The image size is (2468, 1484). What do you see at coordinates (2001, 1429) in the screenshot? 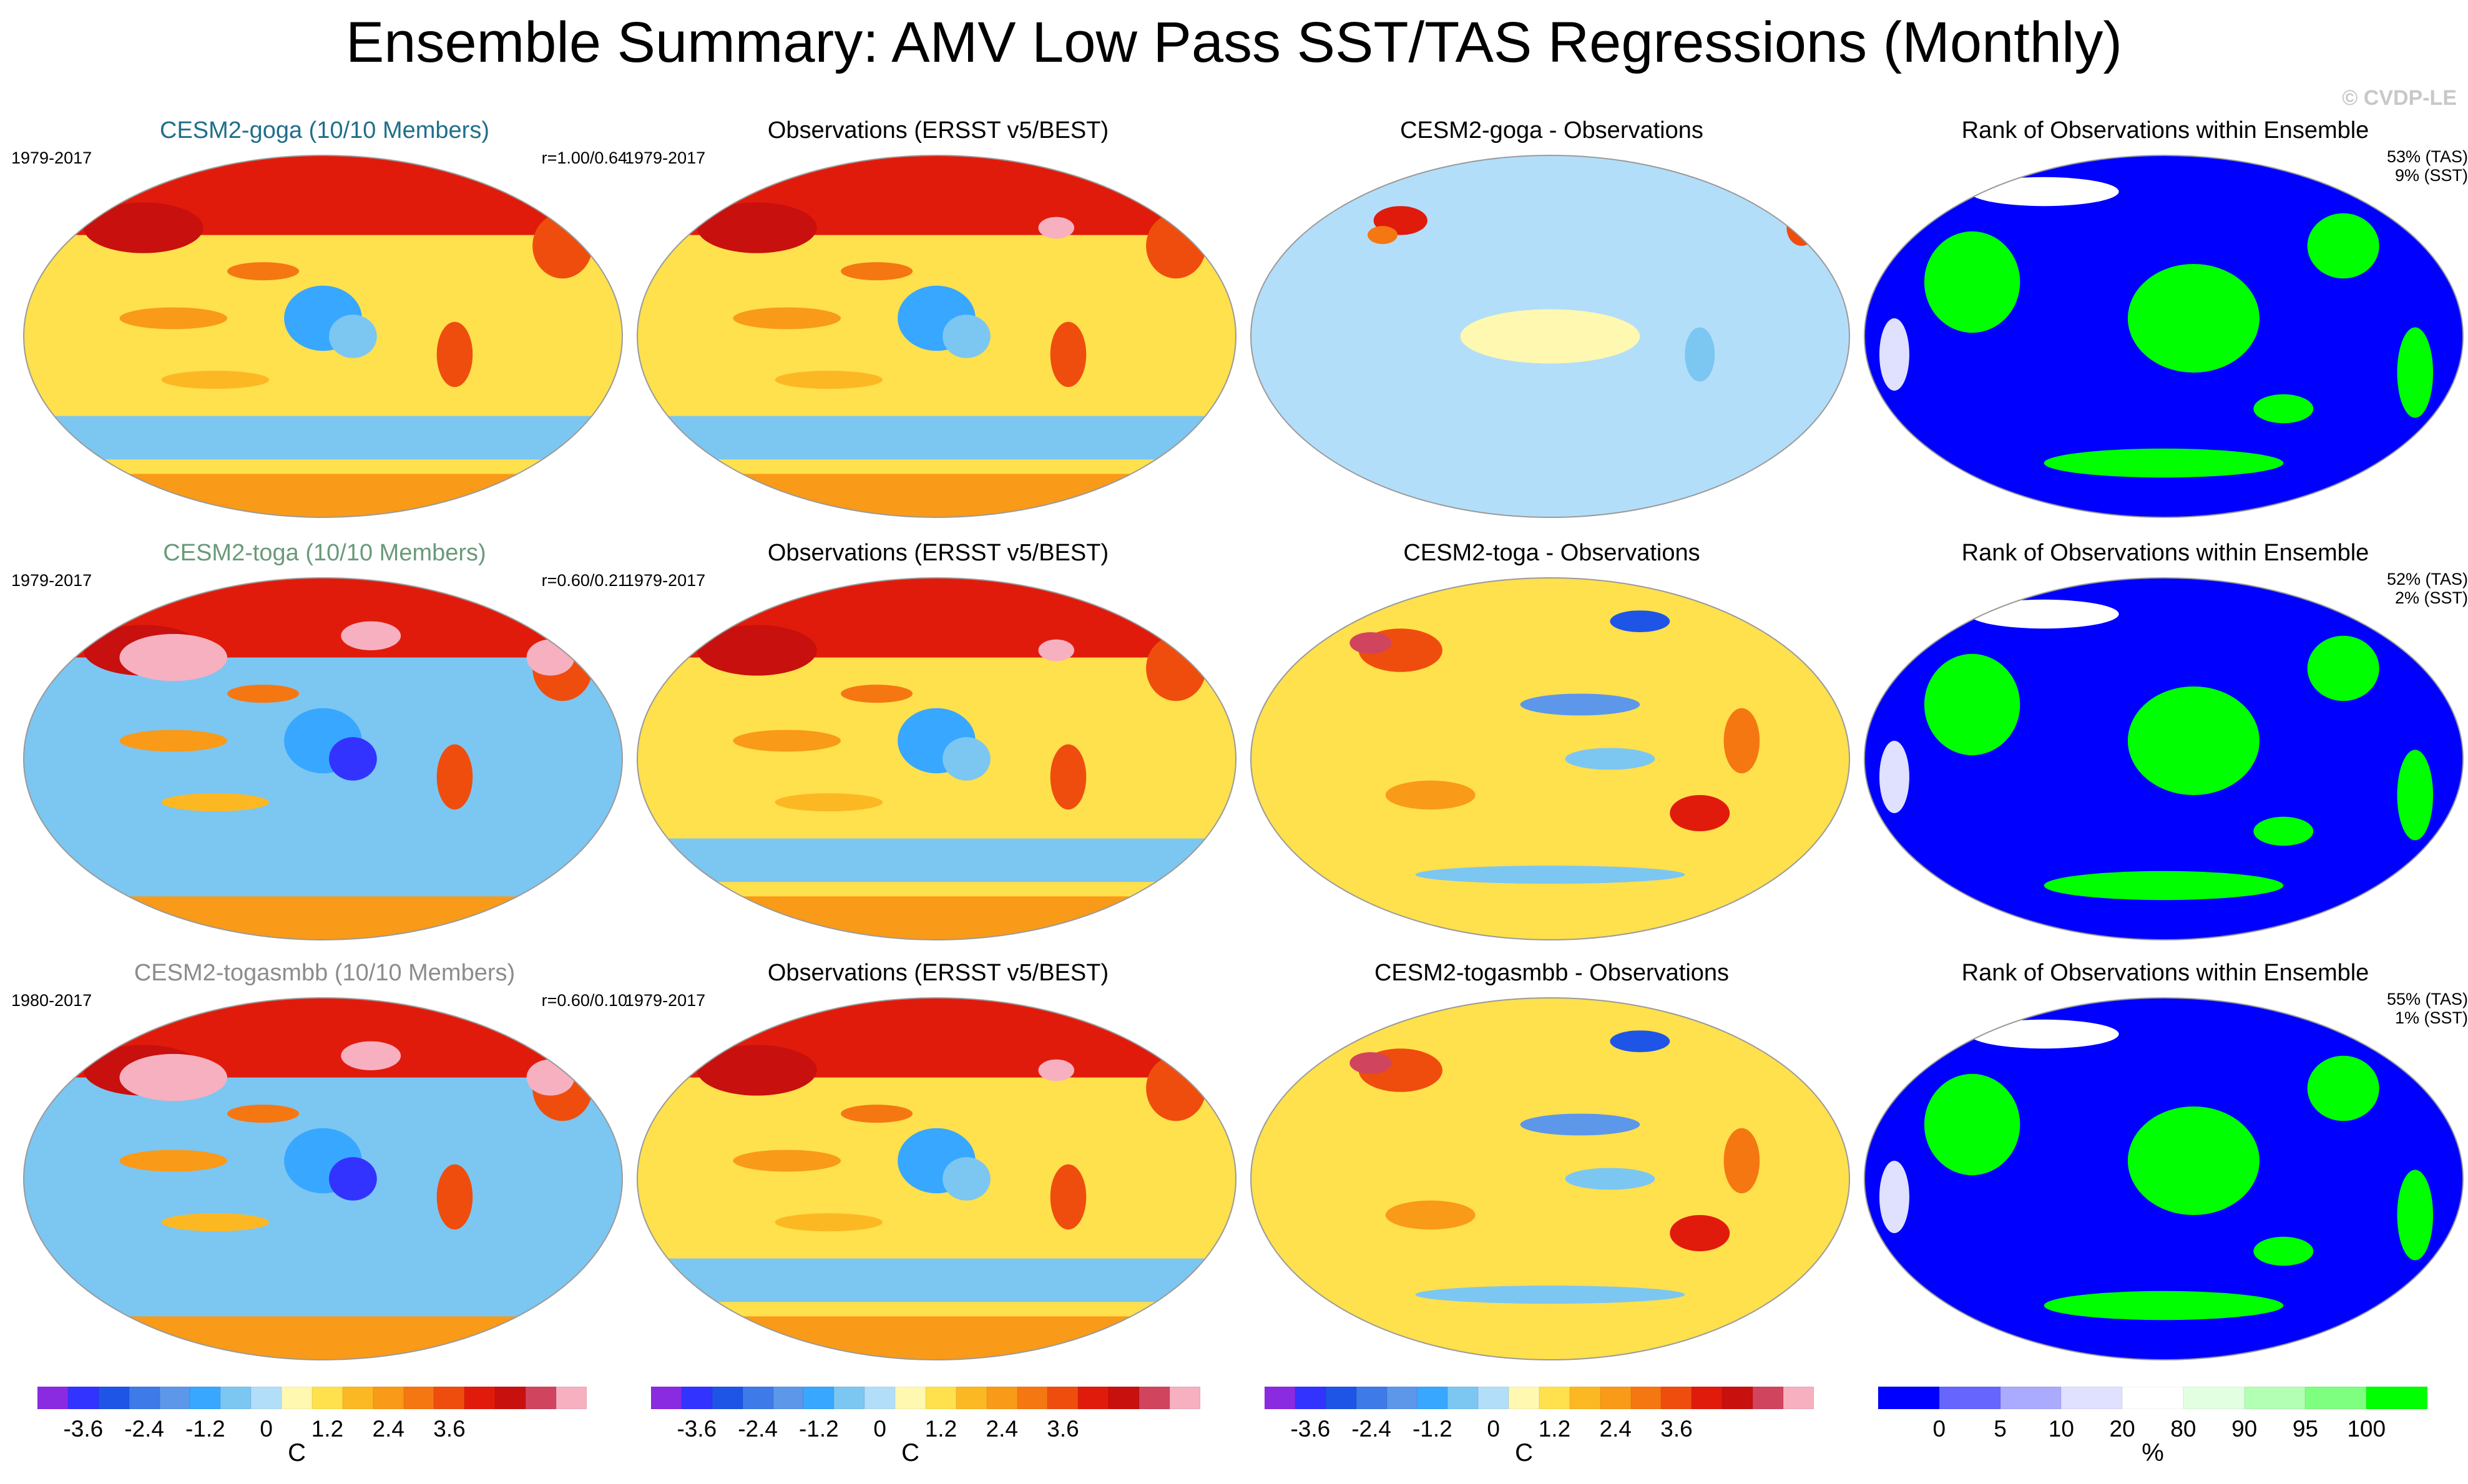
I see `colorbar-tick-label: 5` at bounding box center [2001, 1429].